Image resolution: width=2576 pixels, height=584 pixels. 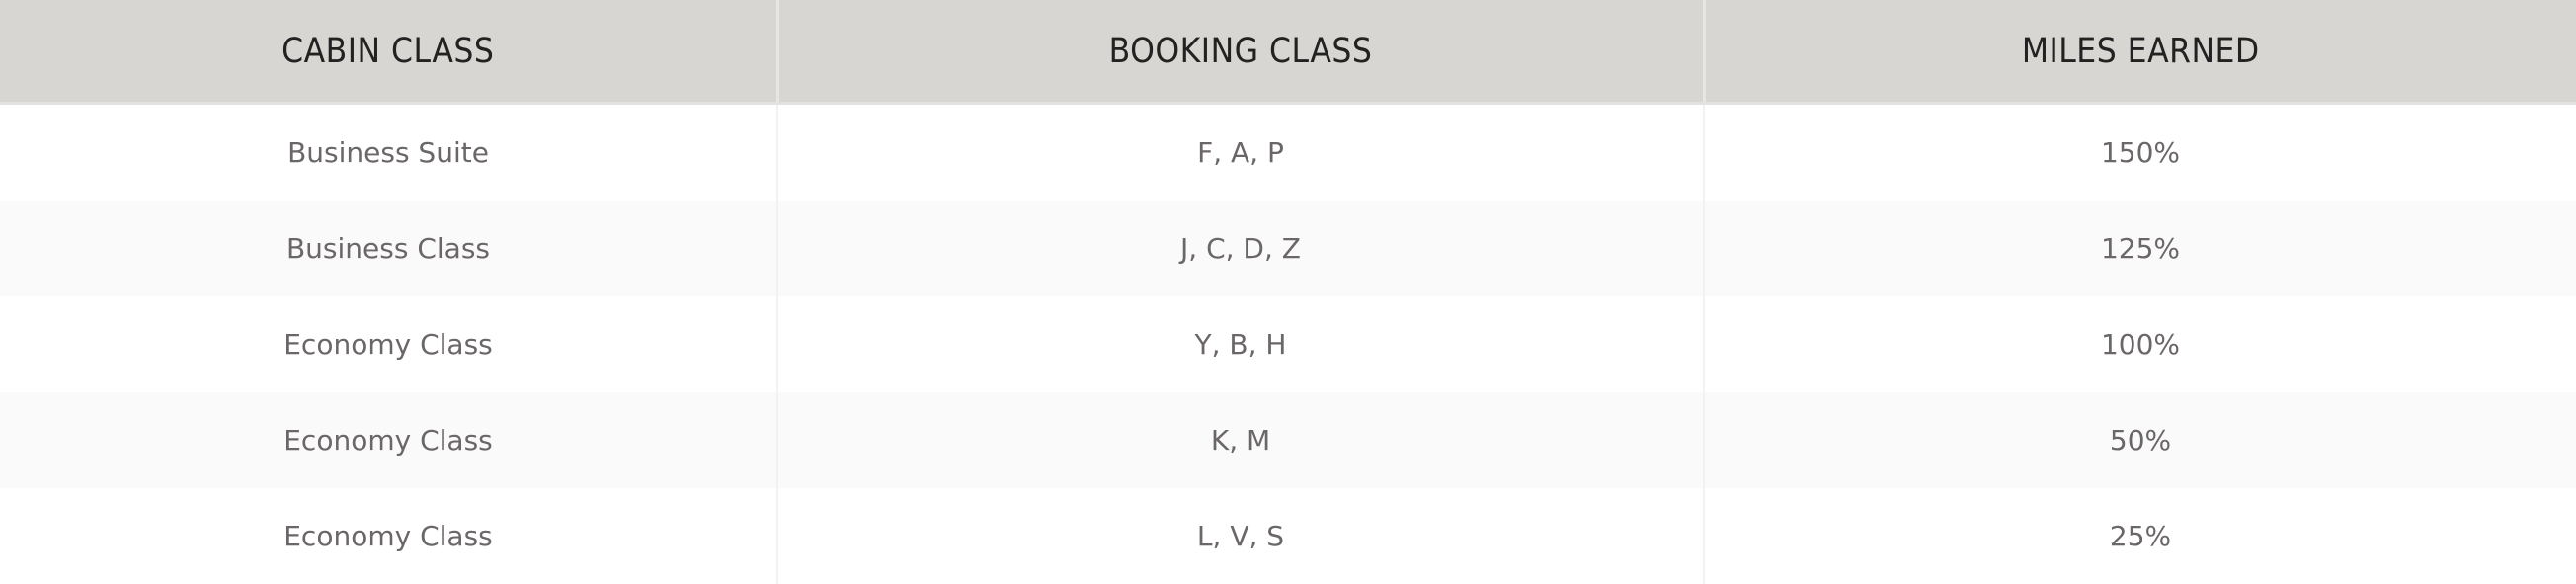 What do you see at coordinates (2140, 440) in the screenshot?
I see `miles-earned-cell: 50%` at bounding box center [2140, 440].